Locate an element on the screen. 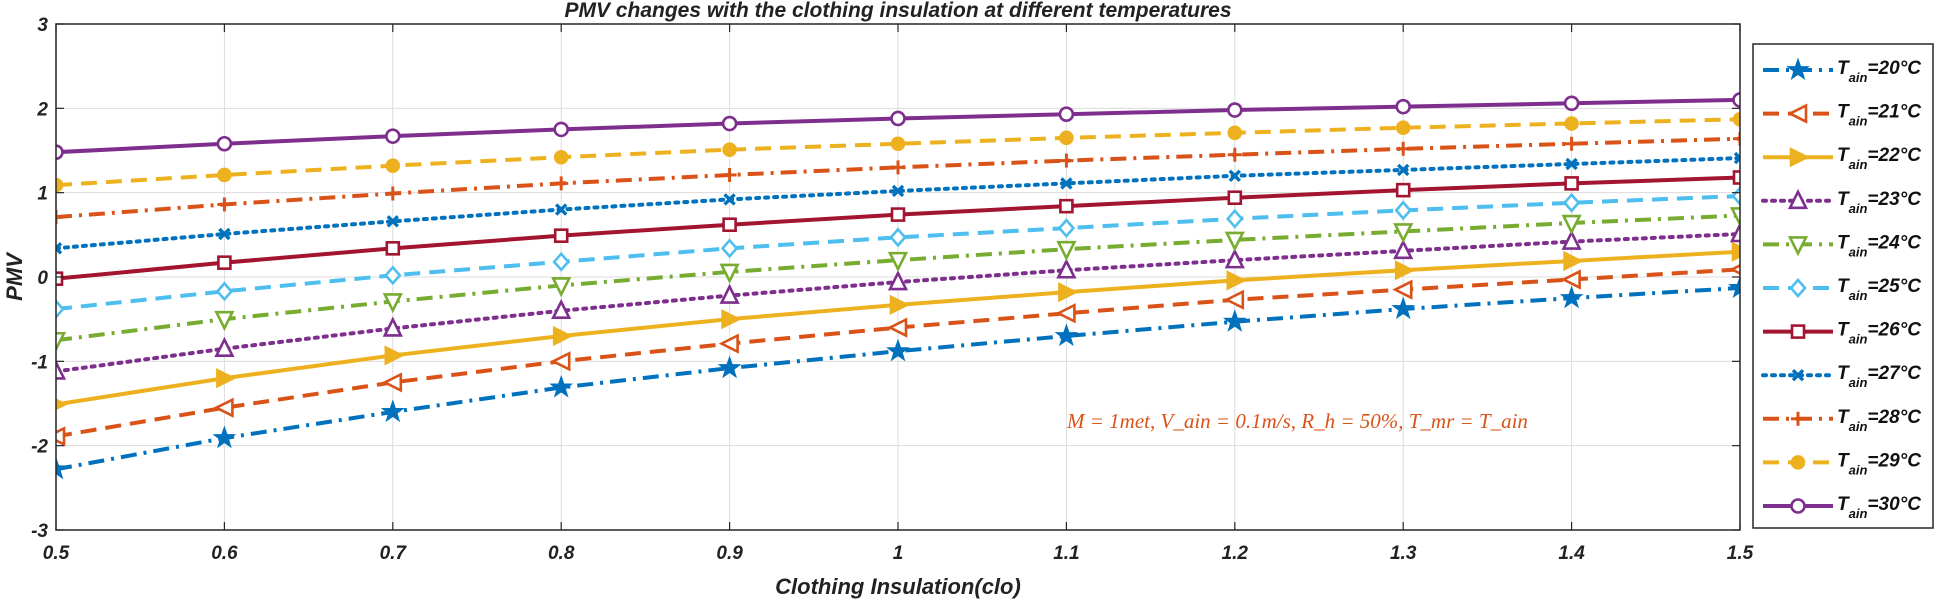 The width and height of the screenshot is (1936, 609). legend-item: Tain=24°C is located at coordinates (1842, 245).